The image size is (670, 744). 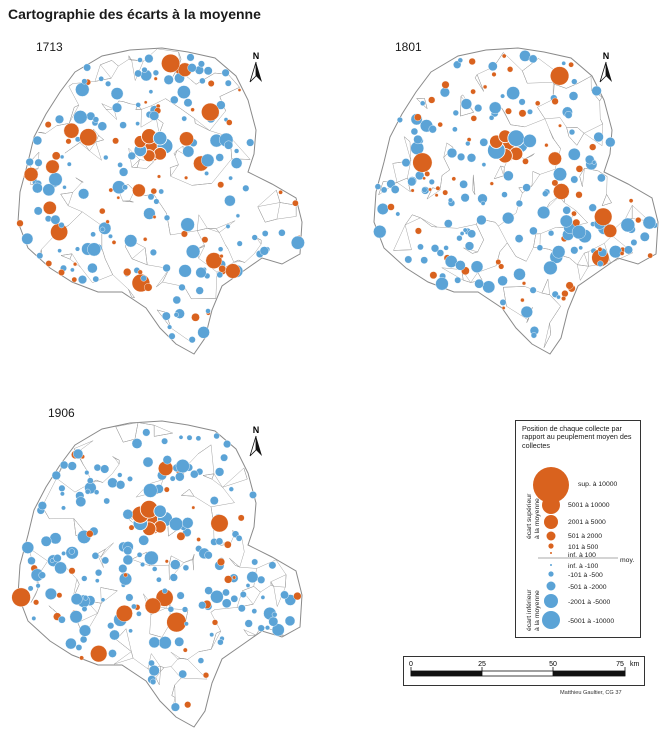 What do you see at coordinates (587, 587) in the screenshot?
I see `legend-class-label: -501 à -2000` at bounding box center [587, 587].